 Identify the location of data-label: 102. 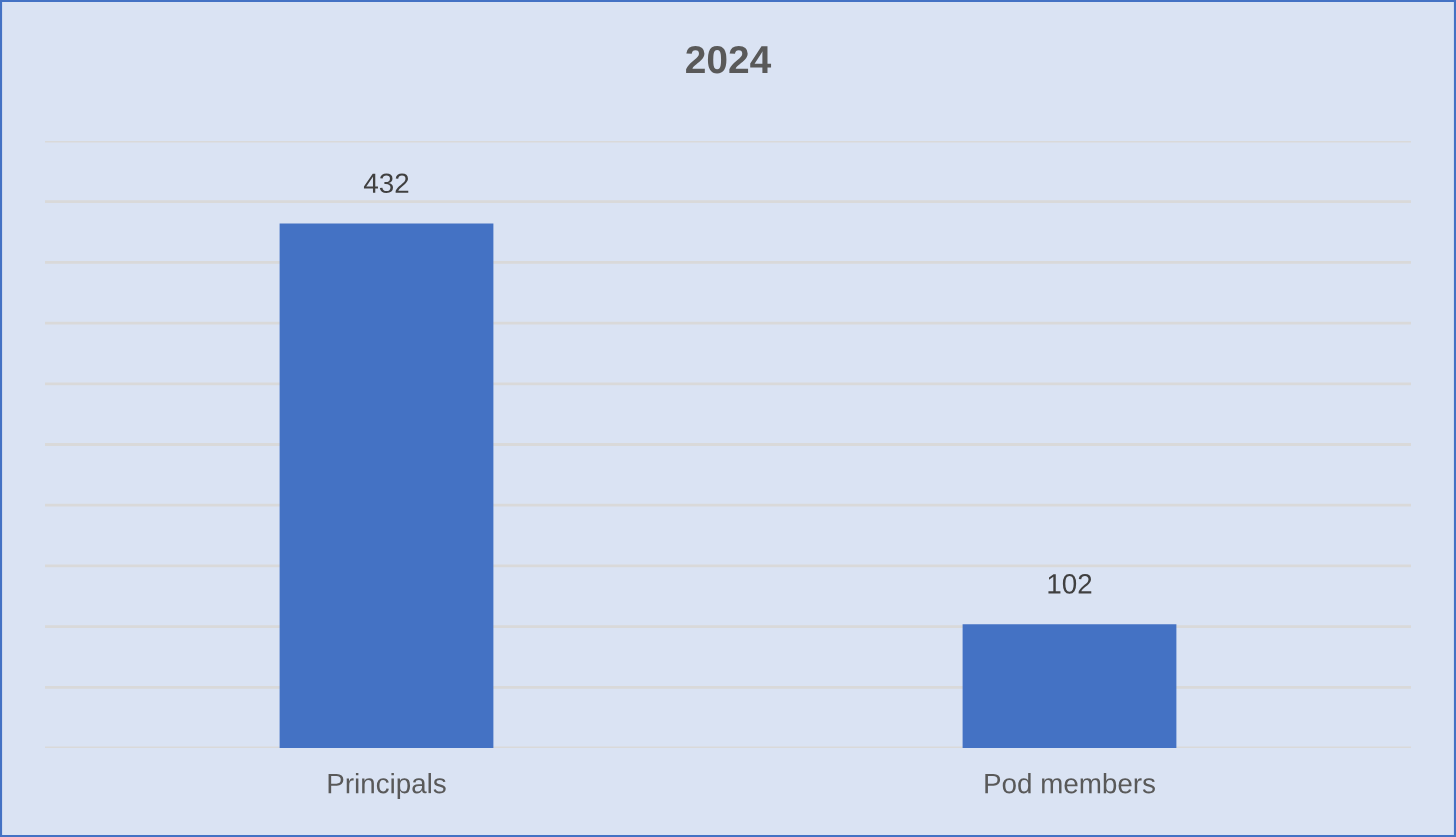
(1070, 584).